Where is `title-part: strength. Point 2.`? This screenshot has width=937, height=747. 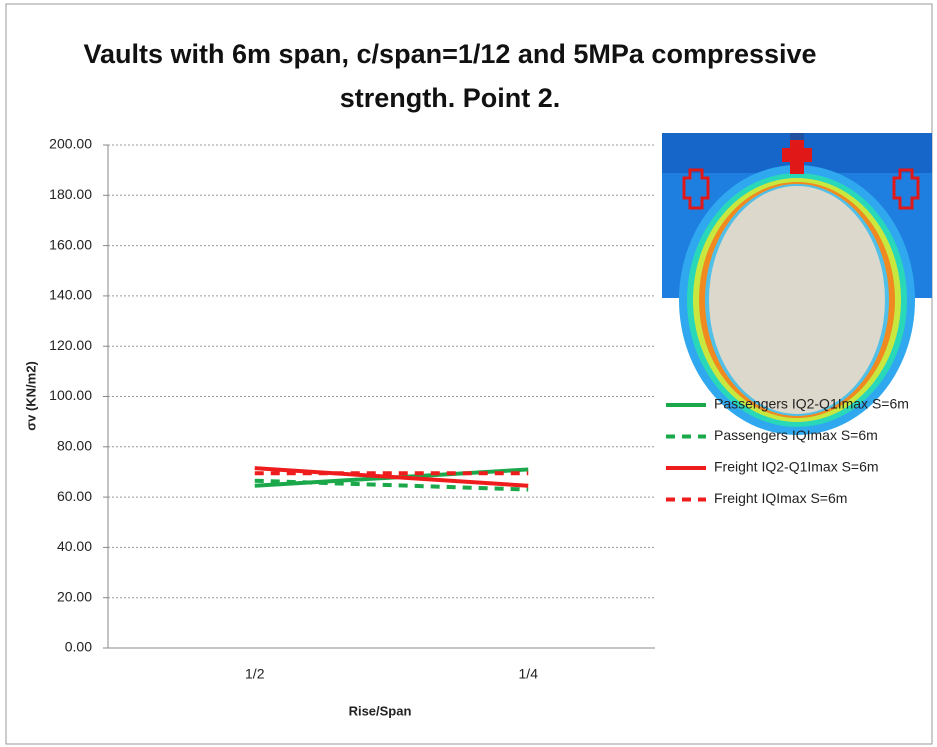
title-part: strength. Point 2. is located at coordinates (450, 98).